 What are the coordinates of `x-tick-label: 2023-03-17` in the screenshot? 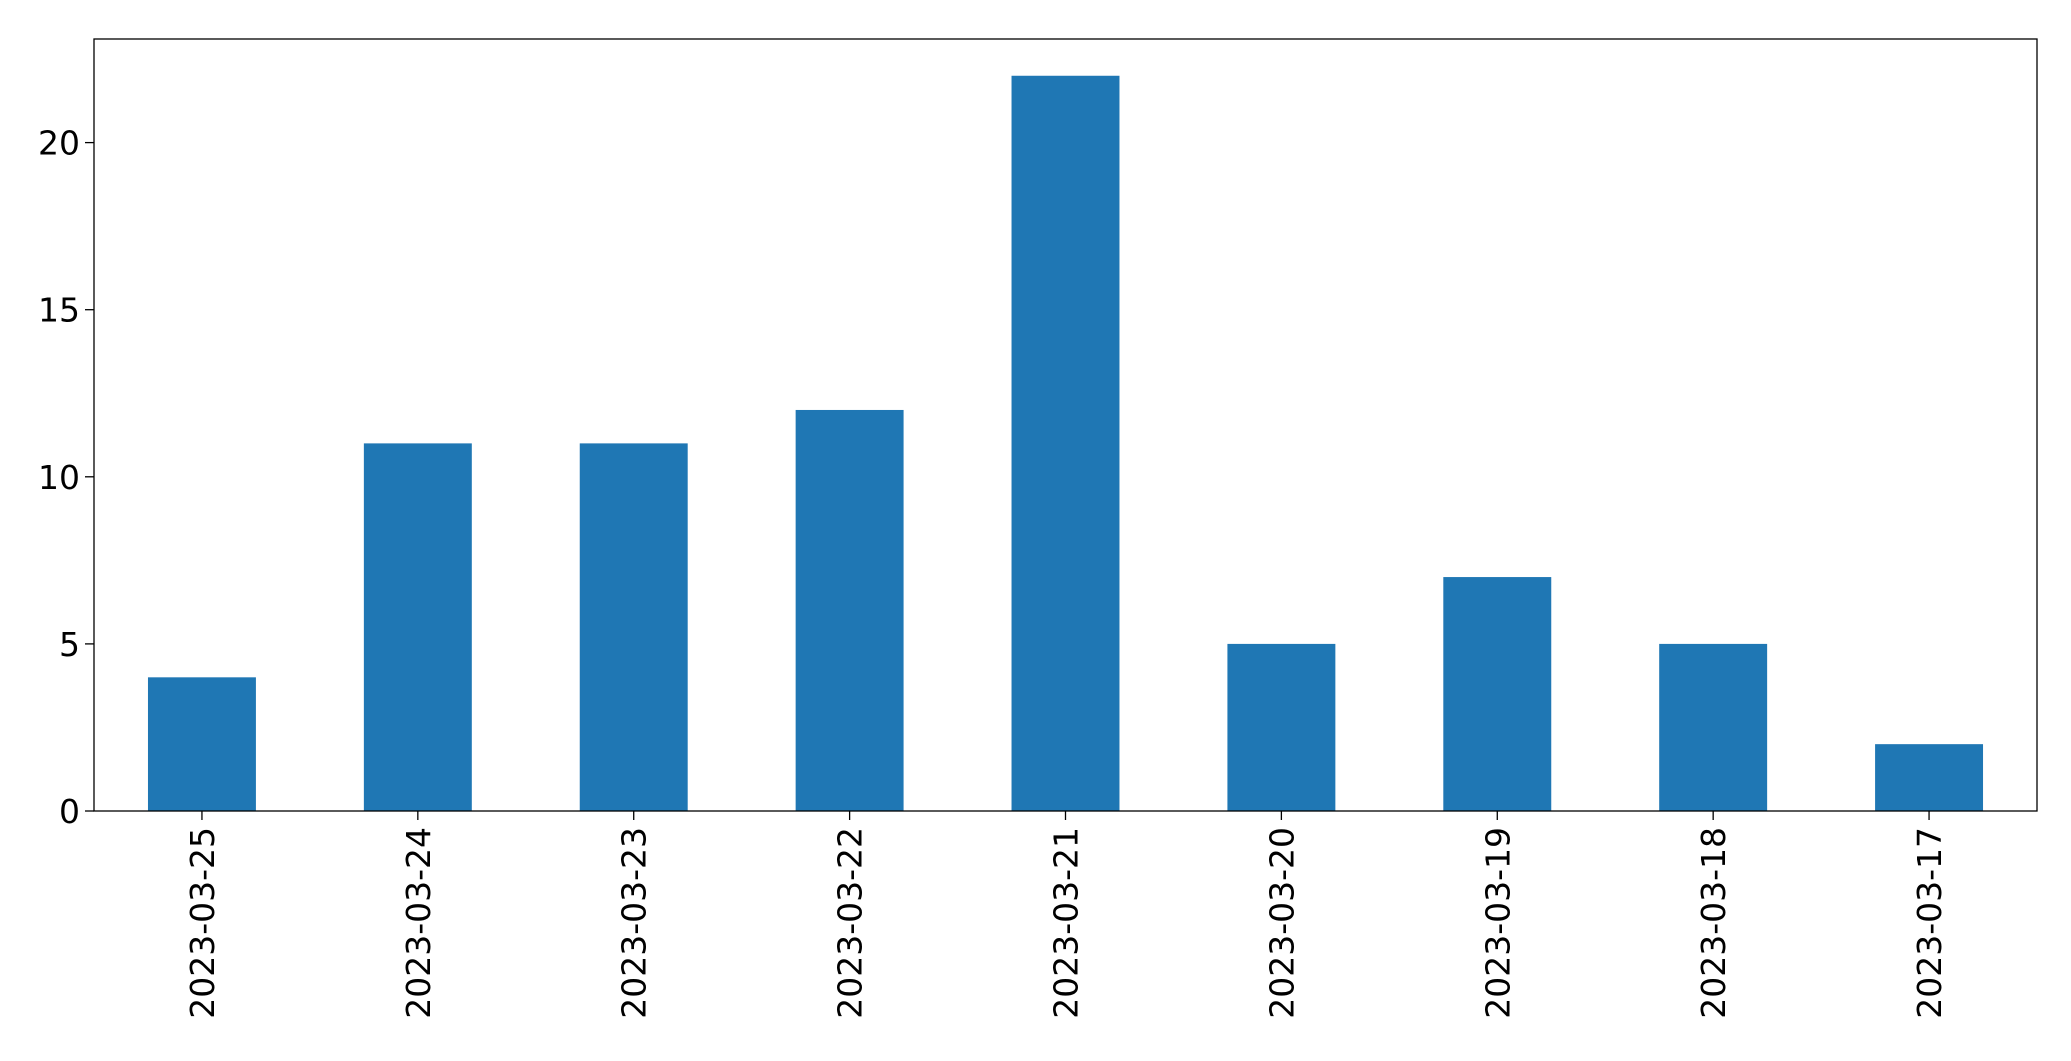 It's located at (1929, 923).